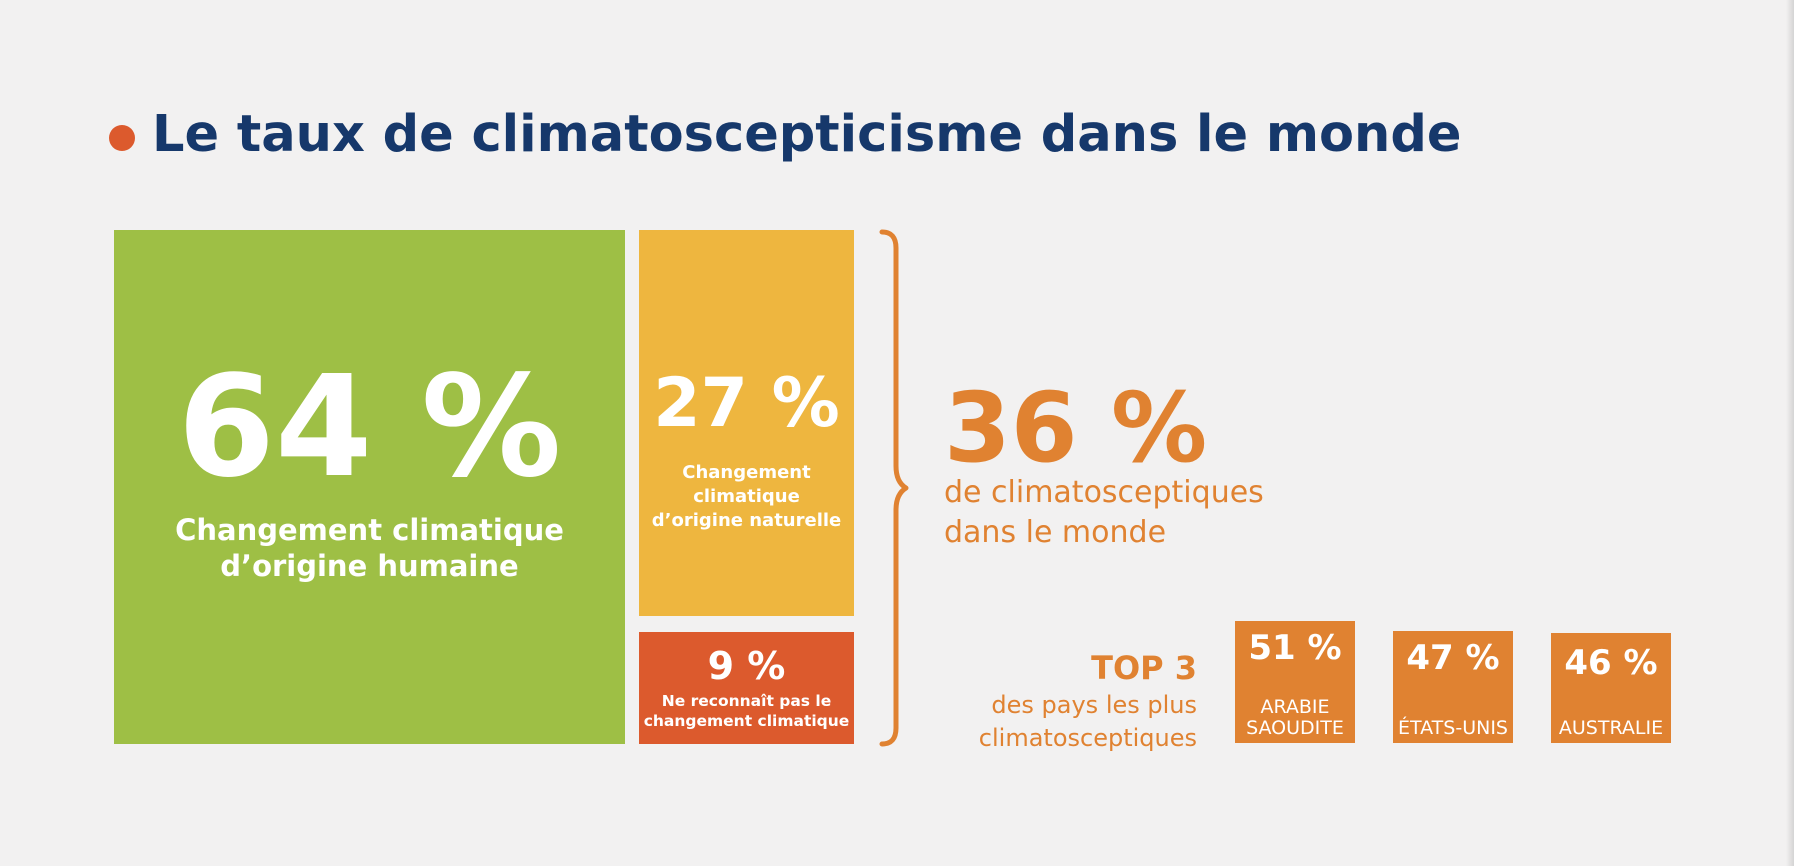  Describe the element at coordinates (1295, 648) in the screenshot. I see `country-percent-label: 51 %` at that location.